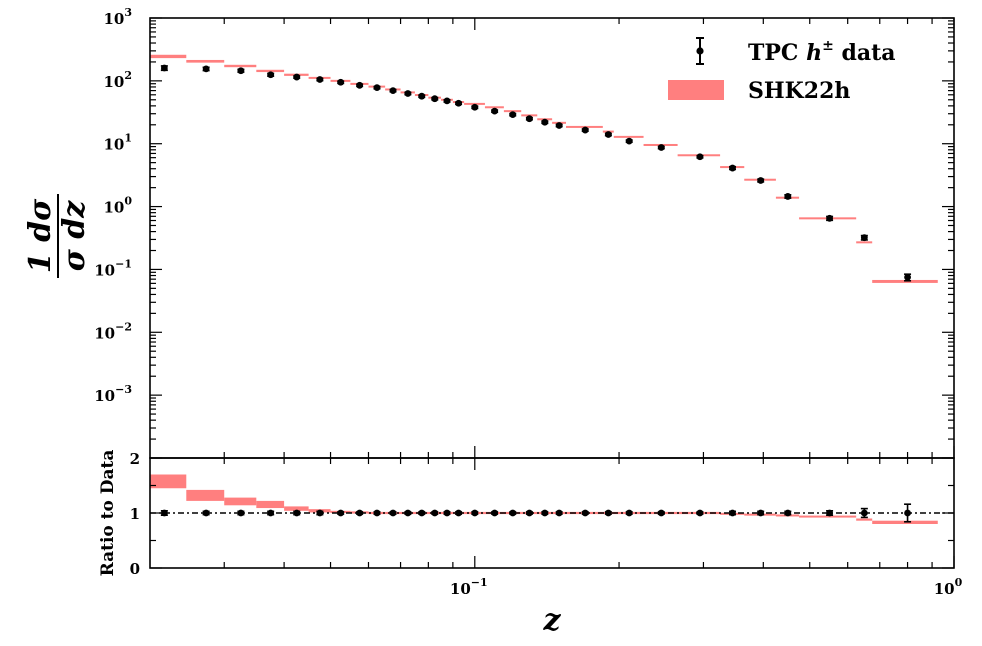  I want to click on legend: TPC h± data SHK22h, so click(782, 70).